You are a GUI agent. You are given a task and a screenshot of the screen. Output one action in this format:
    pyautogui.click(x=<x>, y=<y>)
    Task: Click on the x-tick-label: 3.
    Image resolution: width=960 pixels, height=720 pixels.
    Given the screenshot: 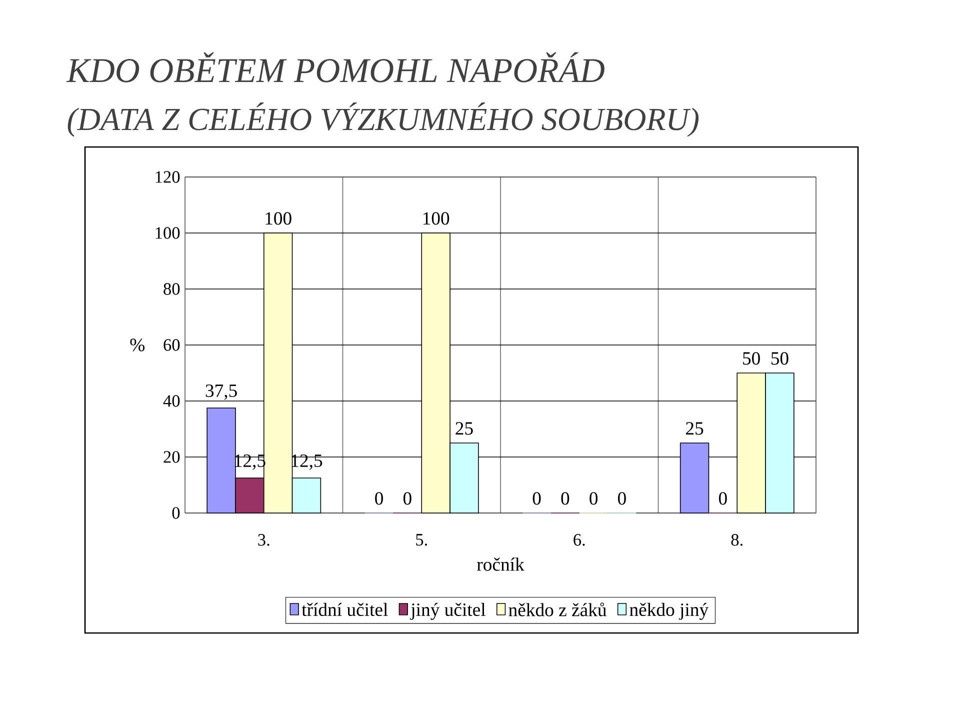 What is the action you would take?
    pyautogui.click(x=264, y=540)
    